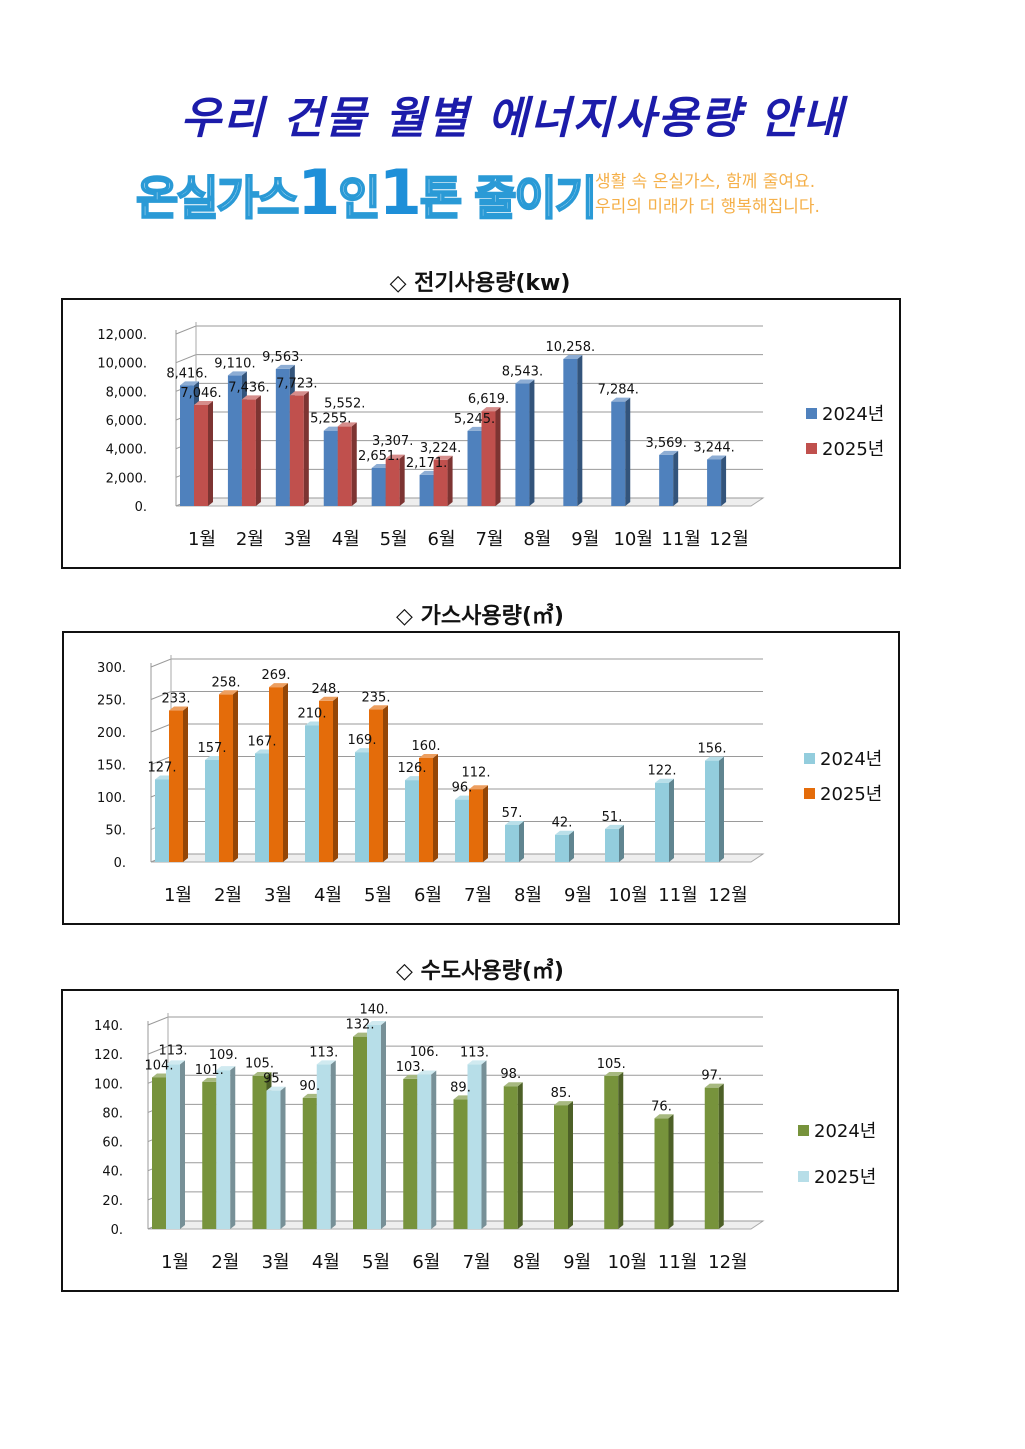 This screenshot has width=1025, height=1449. I want to click on y-tick-label: 2,000., so click(126, 478).